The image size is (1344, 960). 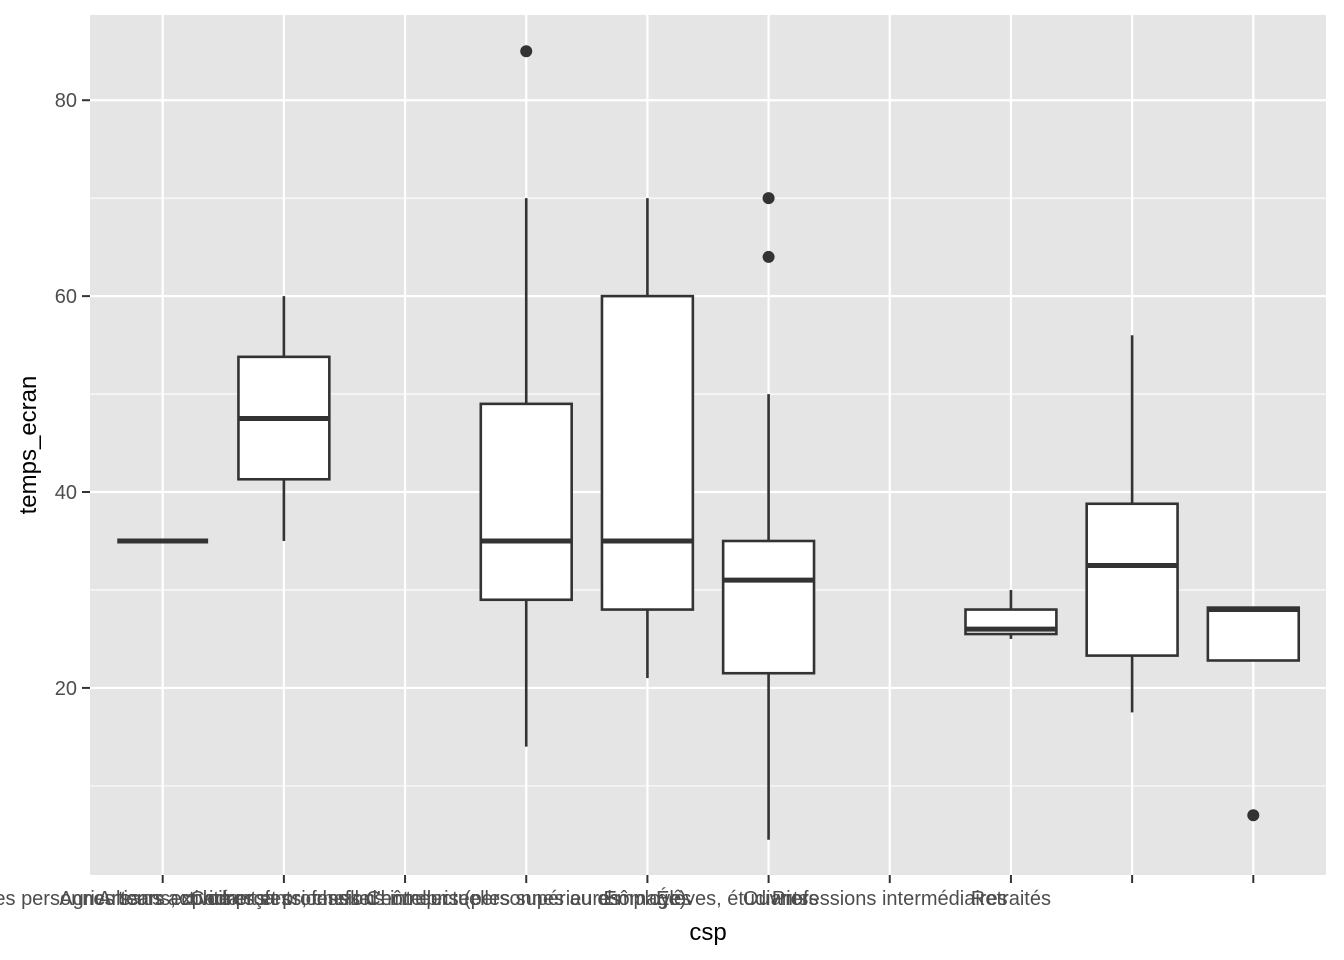 I want to click on x-tick-label: Chômeurs (personnes au chômage), so click(x=526, y=899).